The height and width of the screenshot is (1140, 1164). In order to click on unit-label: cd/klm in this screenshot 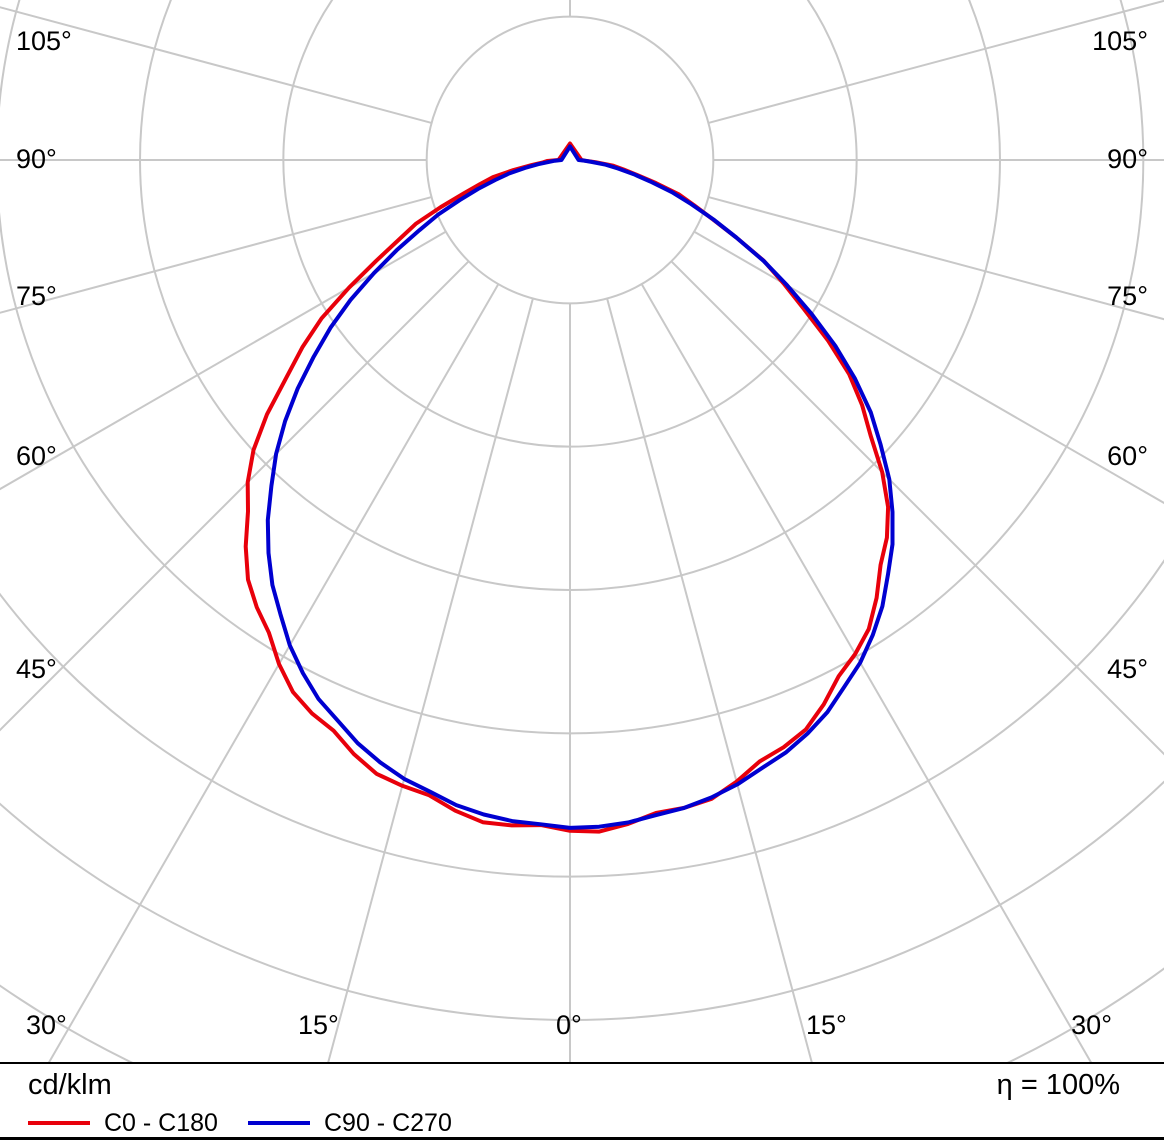, I will do `click(70, 1085)`.